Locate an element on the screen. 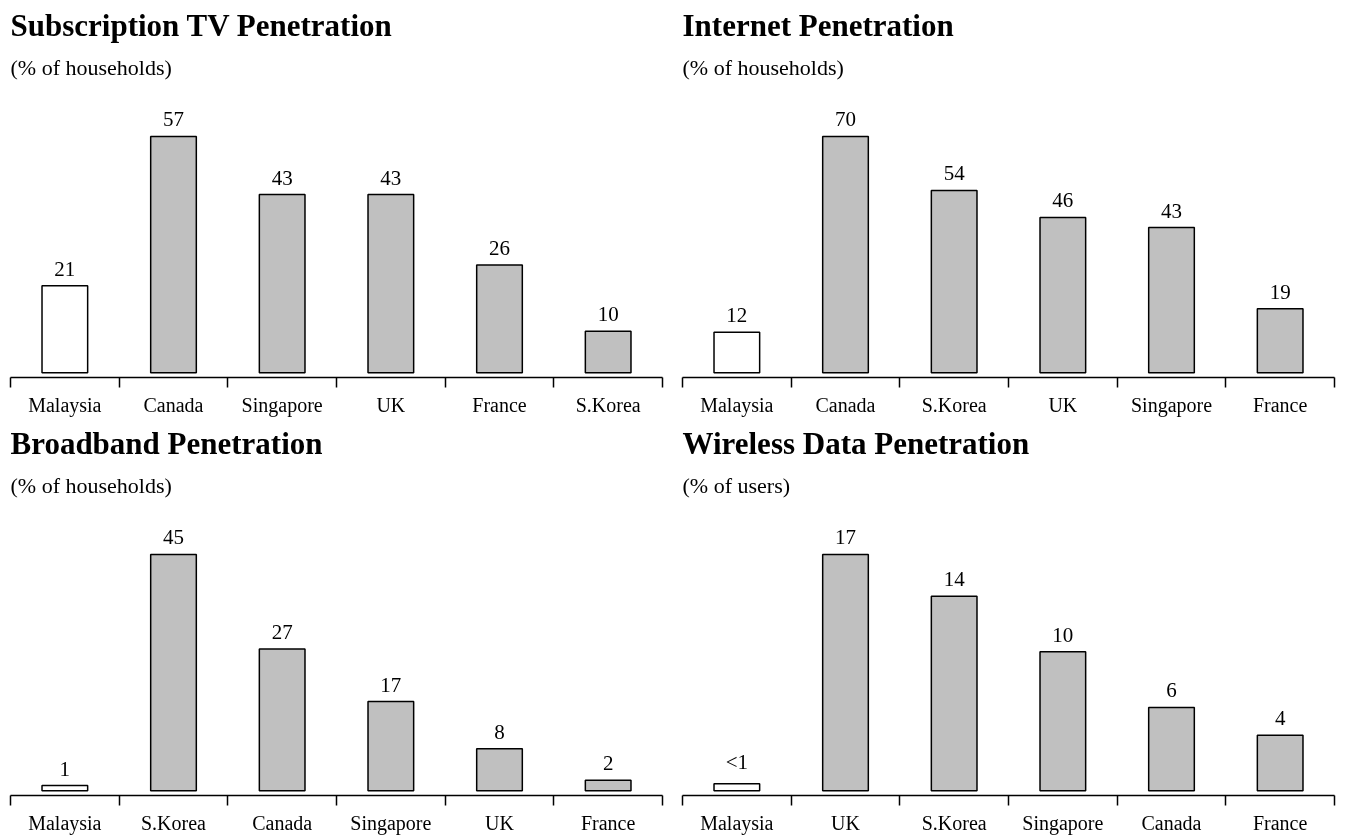 The image size is (1345, 837). chart-title: Broadband Penetration is located at coordinates (166, 443).